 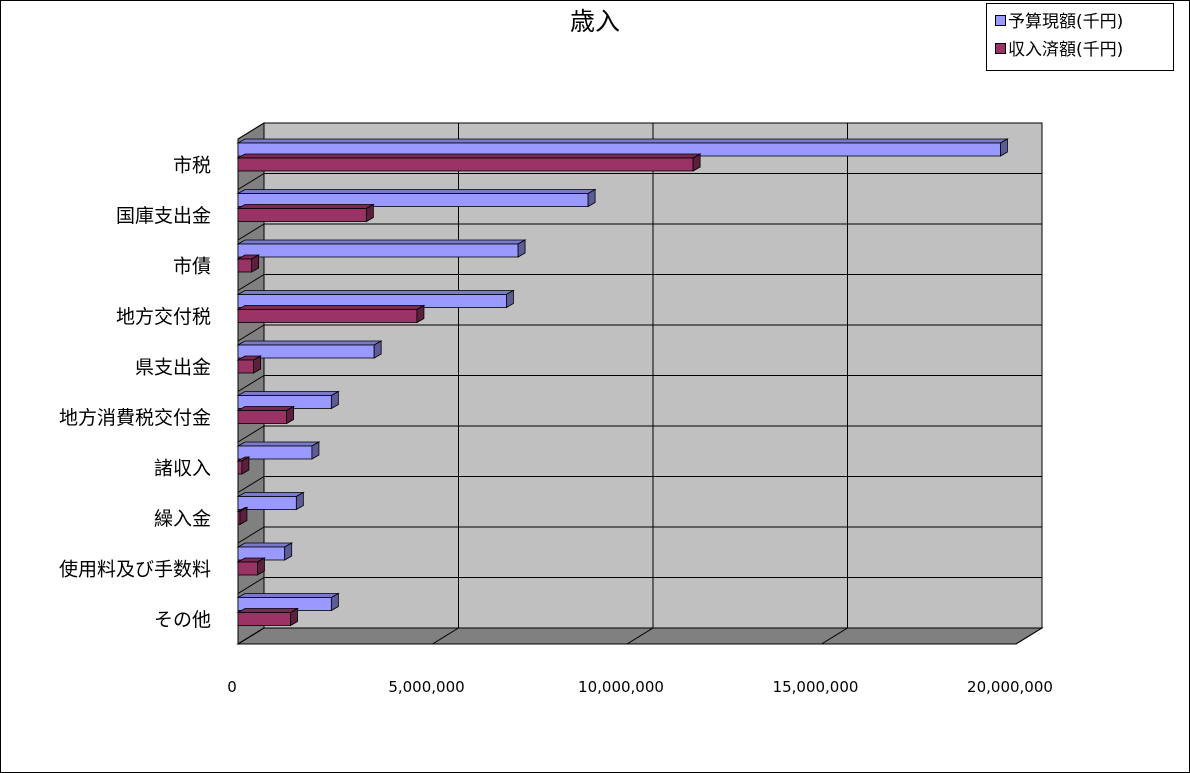 What do you see at coordinates (1000, 20) in the screenshot?
I see `legend-swatch-budget` at bounding box center [1000, 20].